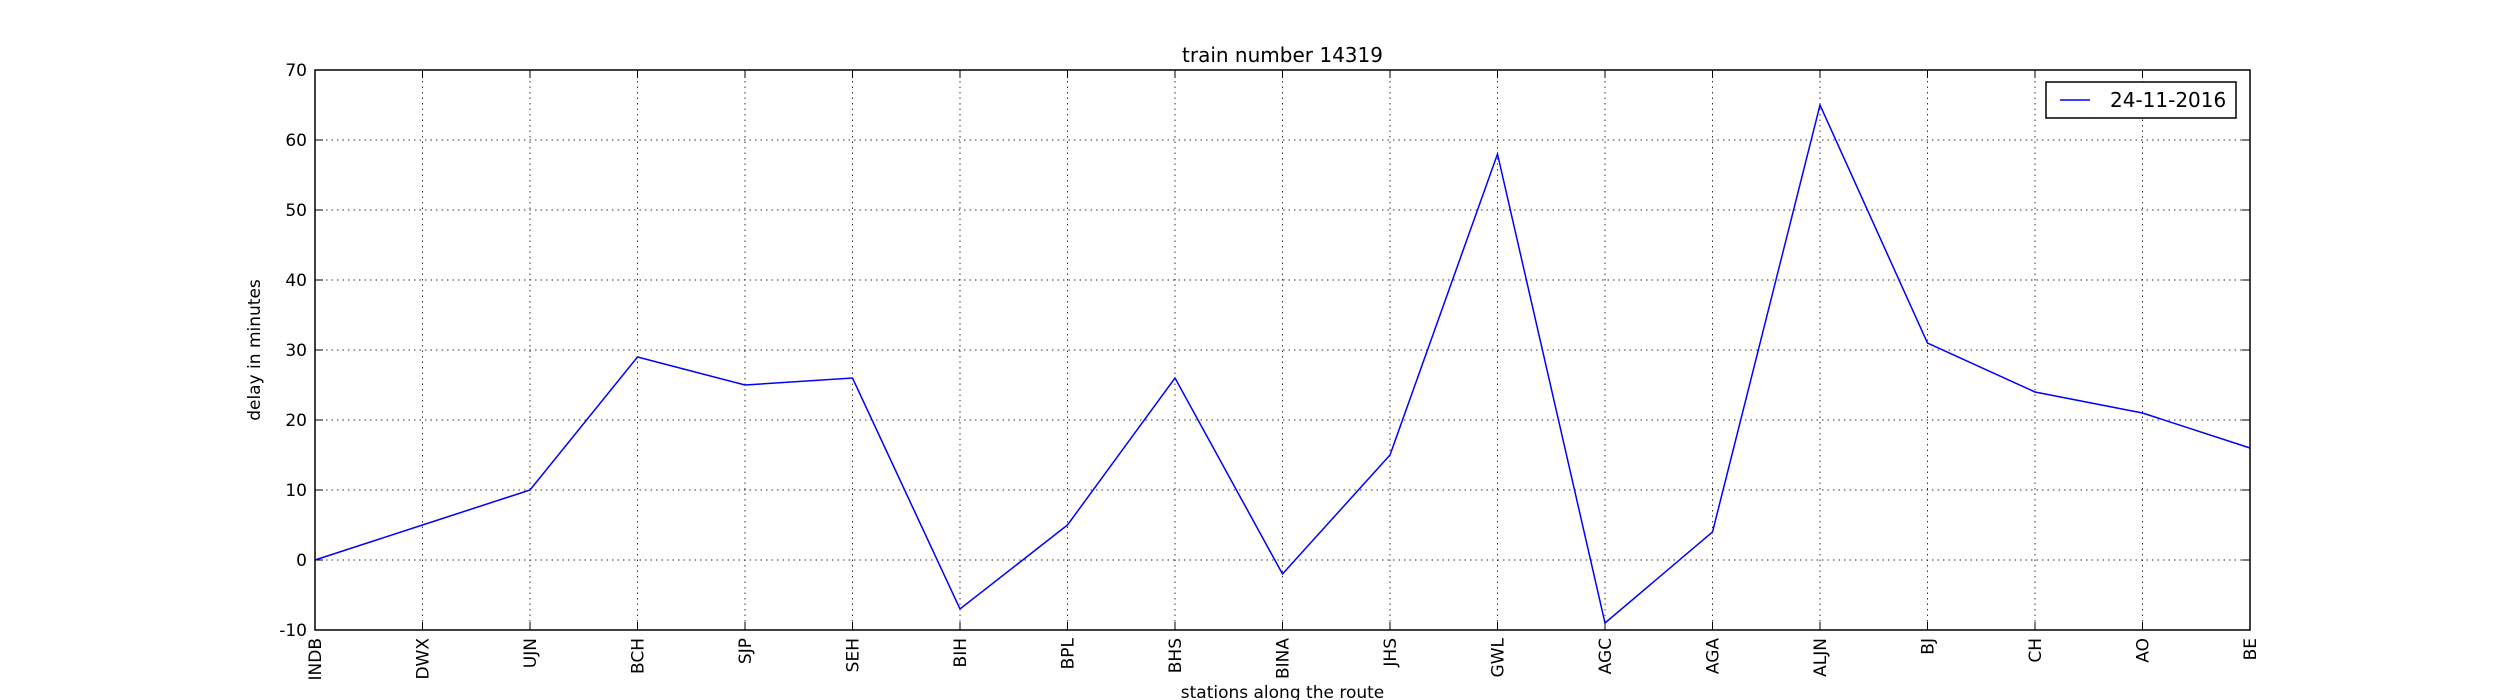 The height and width of the screenshot is (700, 2500). I want to click on x-tick-label: SEH, so click(854, 655).